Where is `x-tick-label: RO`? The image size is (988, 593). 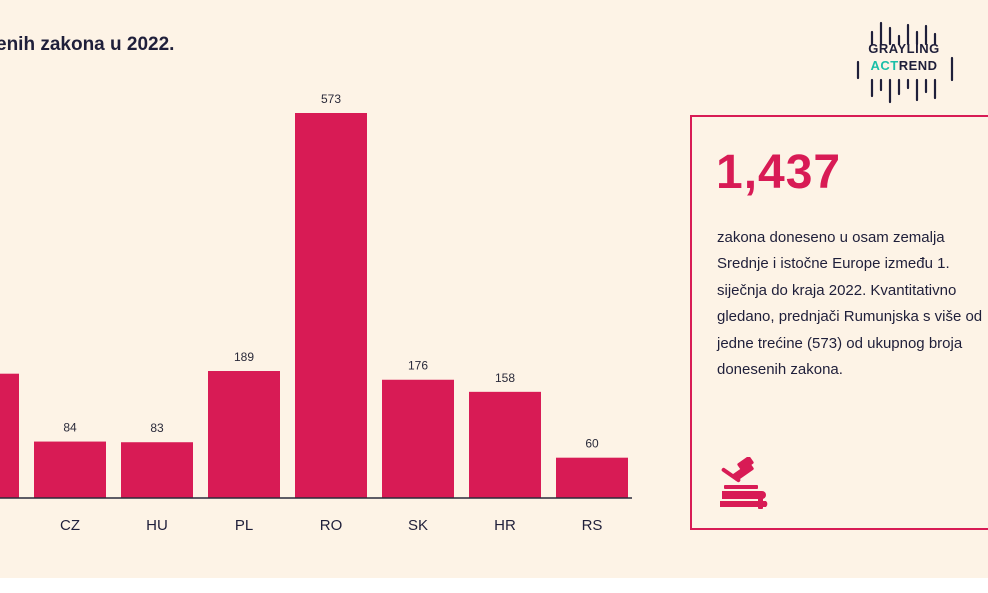 x-tick-label: RO is located at coordinates (331, 525).